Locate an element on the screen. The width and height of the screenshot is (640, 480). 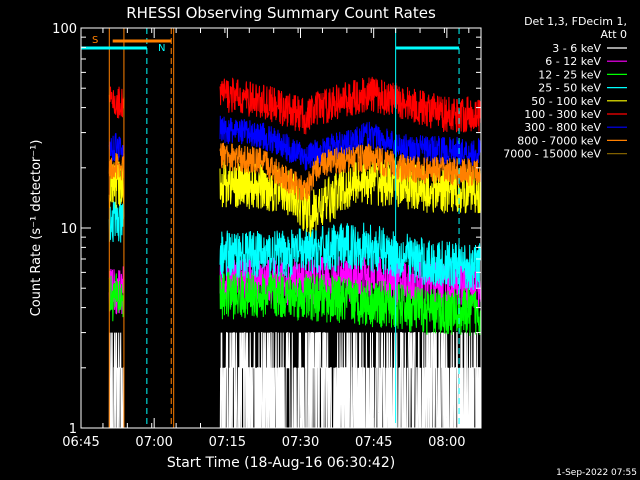
legend-entry-label: 800 - 7000 keV is located at coordinates (559, 140).